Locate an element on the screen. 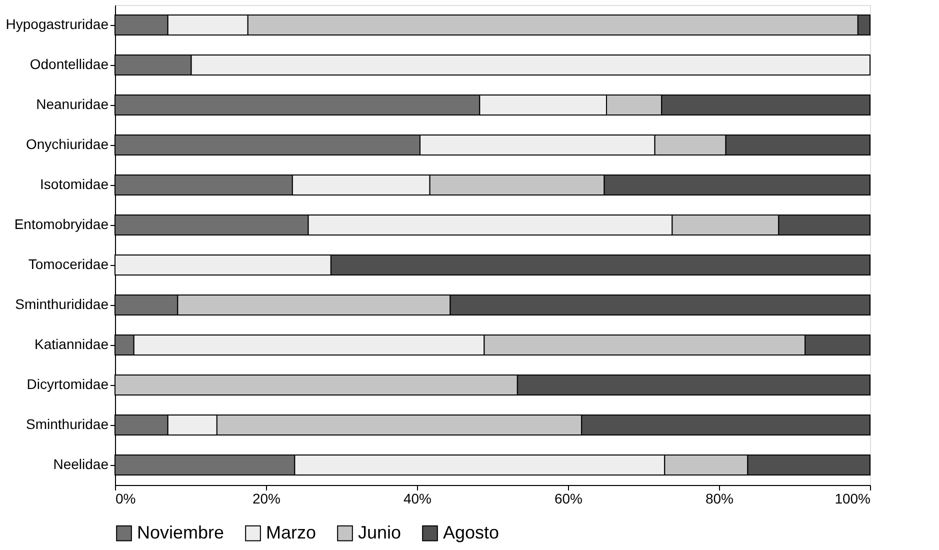 This screenshot has height=550, width=939. x-tick-label: 0% is located at coordinates (126, 498).